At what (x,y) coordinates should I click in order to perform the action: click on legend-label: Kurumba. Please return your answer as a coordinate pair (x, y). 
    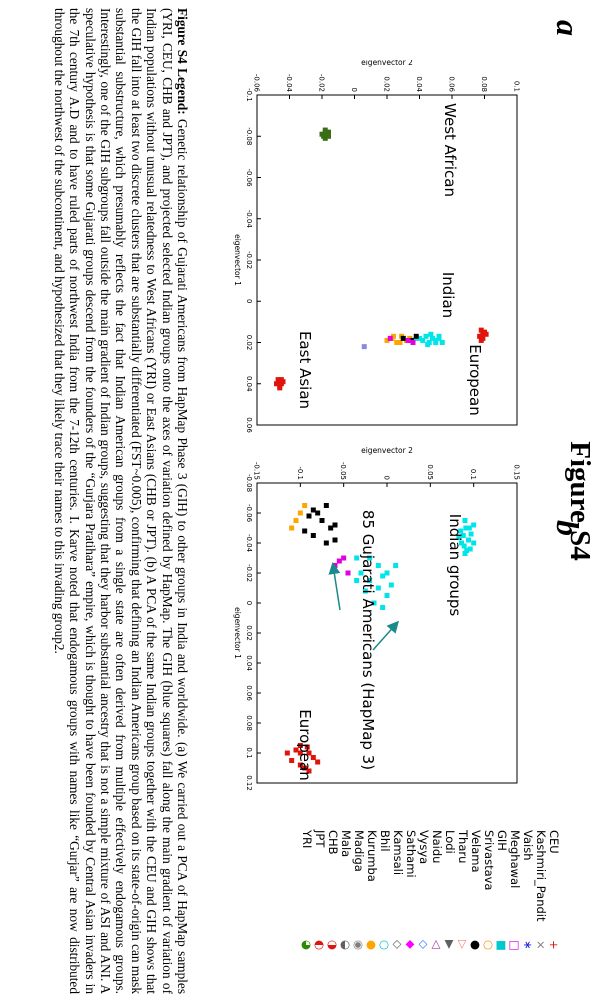
    Looking at the image, I should click on (372, 856).